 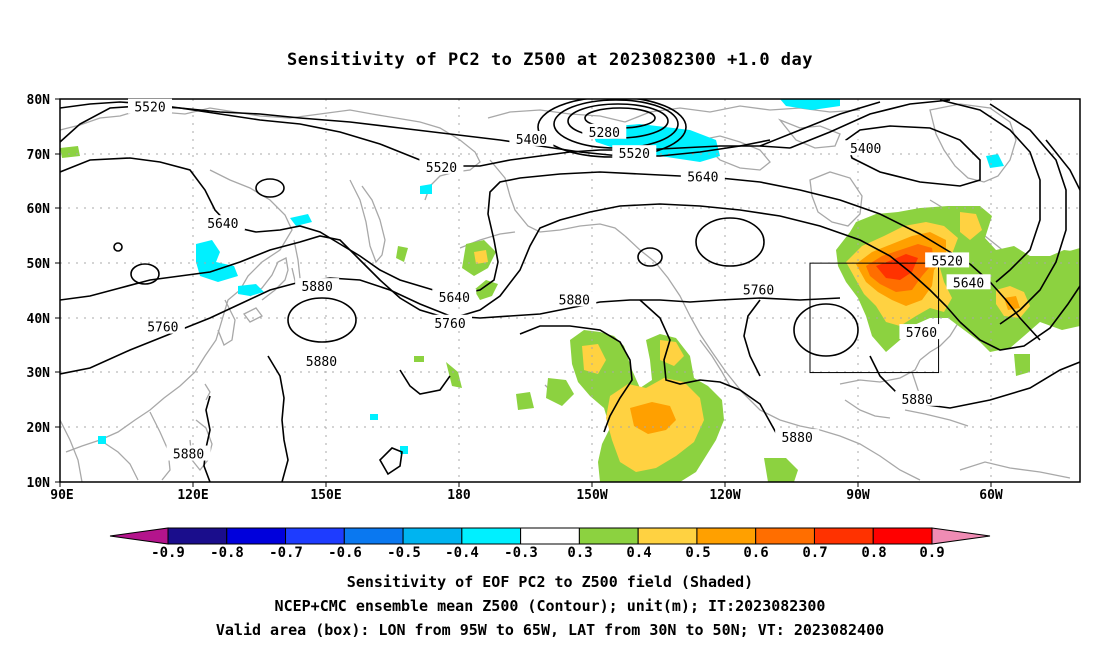 What do you see at coordinates (39, 264) in the screenshot?
I see `lat-label: 50N` at bounding box center [39, 264].